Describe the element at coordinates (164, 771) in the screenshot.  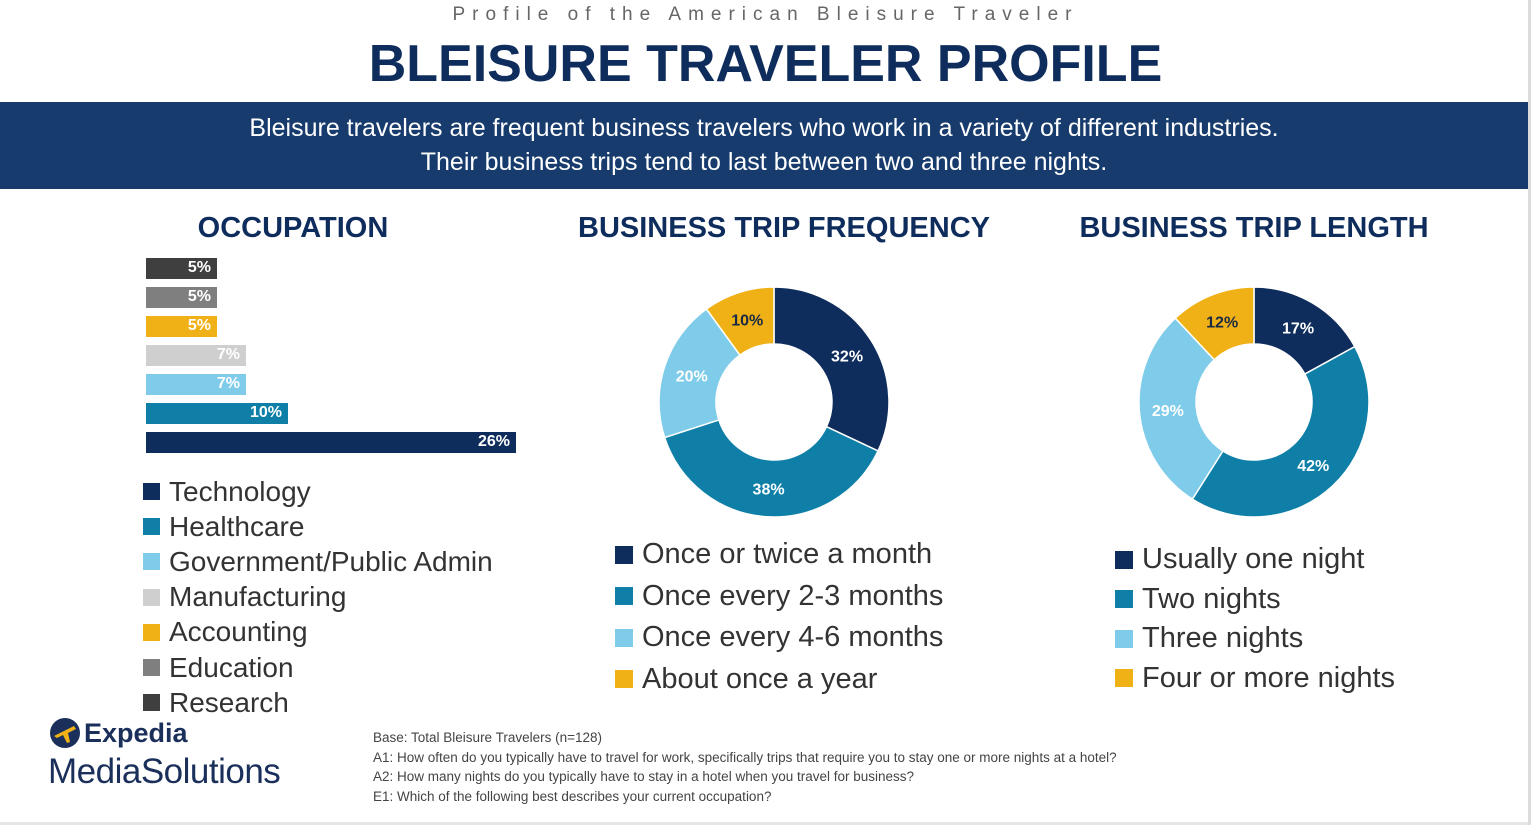
I see `logo-media-solutions-text: MediaSolutions` at that location.